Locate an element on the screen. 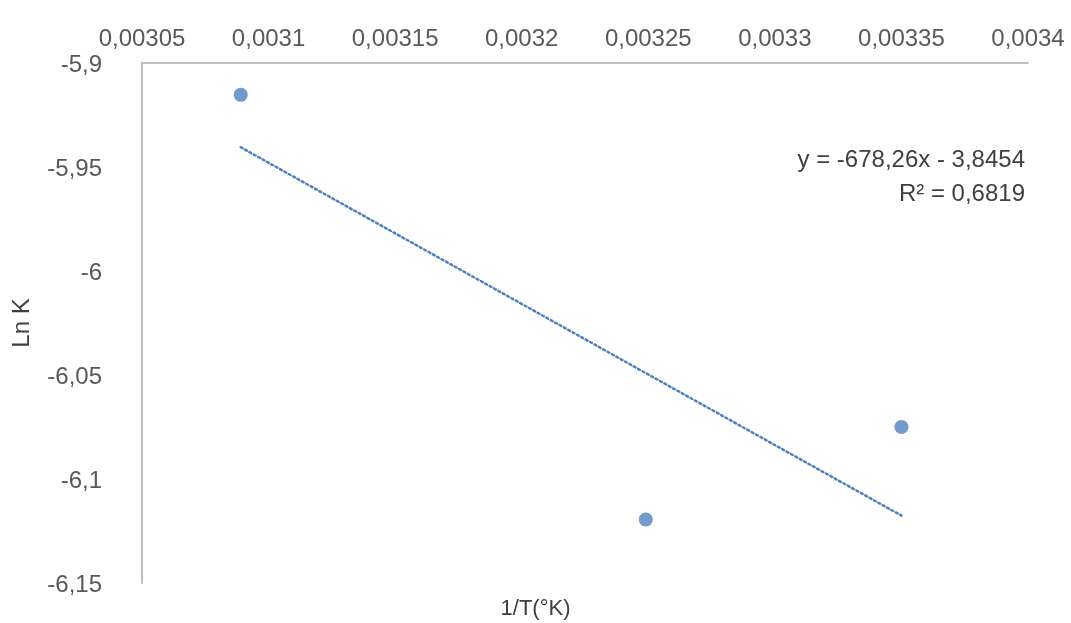  x-axis-title: 1/T(°K) is located at coordinates (535, 607).